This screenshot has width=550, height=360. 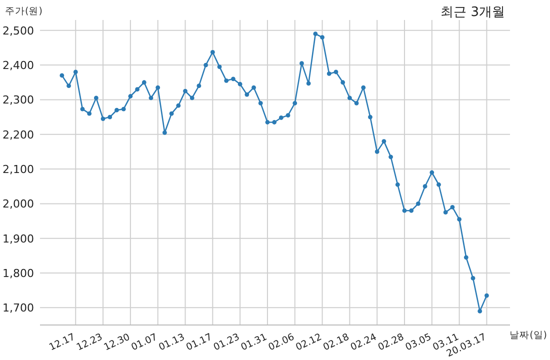 I want to click on y-tick-label: 2,100, so click(x=18, y=169).